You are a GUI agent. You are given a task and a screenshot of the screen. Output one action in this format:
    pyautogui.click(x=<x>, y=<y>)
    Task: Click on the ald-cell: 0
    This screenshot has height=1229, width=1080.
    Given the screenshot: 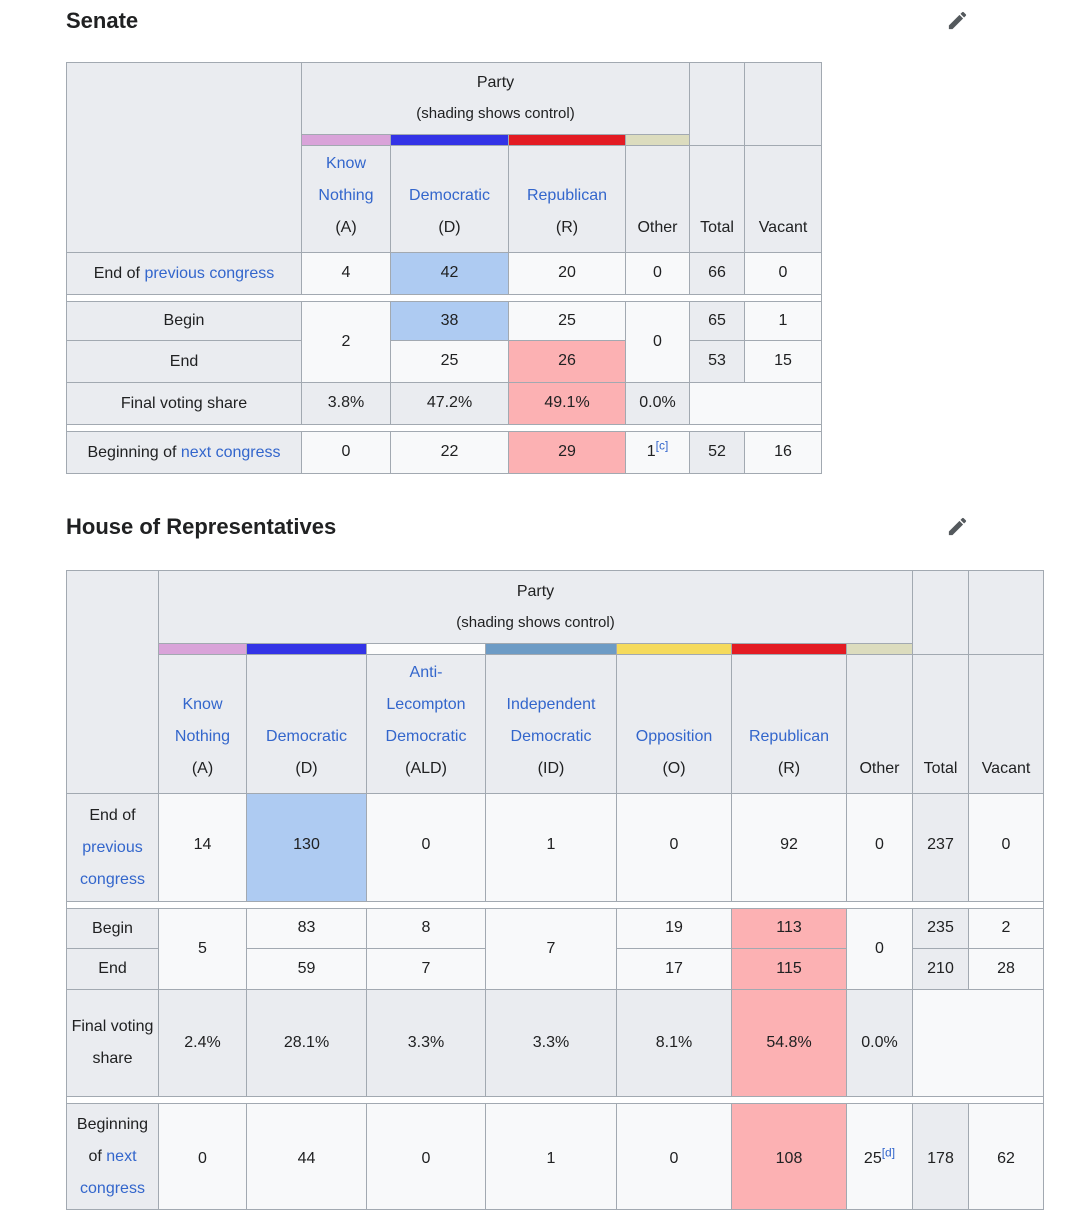 What is the action you would take?
    pyautogui.click(x=426, y=1156)
    